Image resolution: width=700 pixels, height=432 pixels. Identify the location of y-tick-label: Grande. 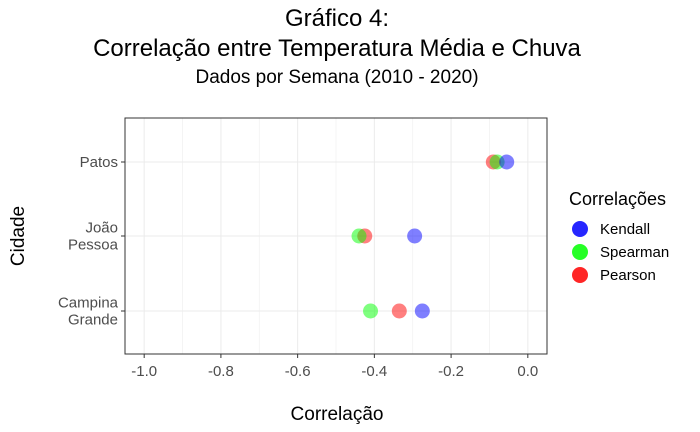
(93, 320).